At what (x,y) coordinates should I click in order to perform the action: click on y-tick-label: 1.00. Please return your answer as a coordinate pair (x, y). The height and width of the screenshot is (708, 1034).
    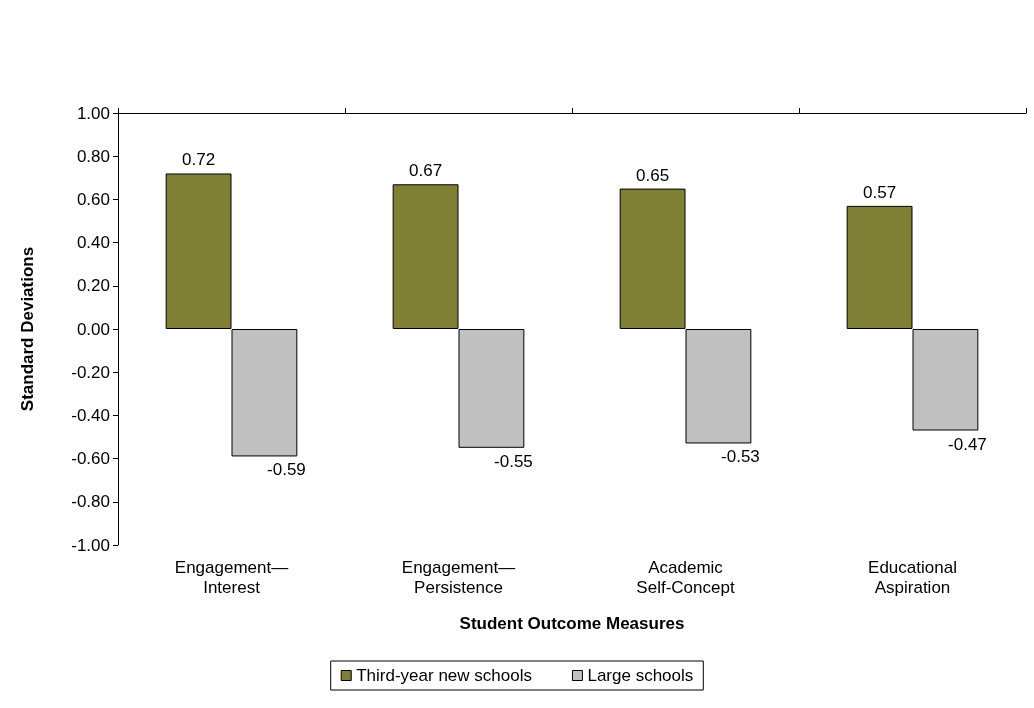
    Looking at the image, I should click on (93, 113).